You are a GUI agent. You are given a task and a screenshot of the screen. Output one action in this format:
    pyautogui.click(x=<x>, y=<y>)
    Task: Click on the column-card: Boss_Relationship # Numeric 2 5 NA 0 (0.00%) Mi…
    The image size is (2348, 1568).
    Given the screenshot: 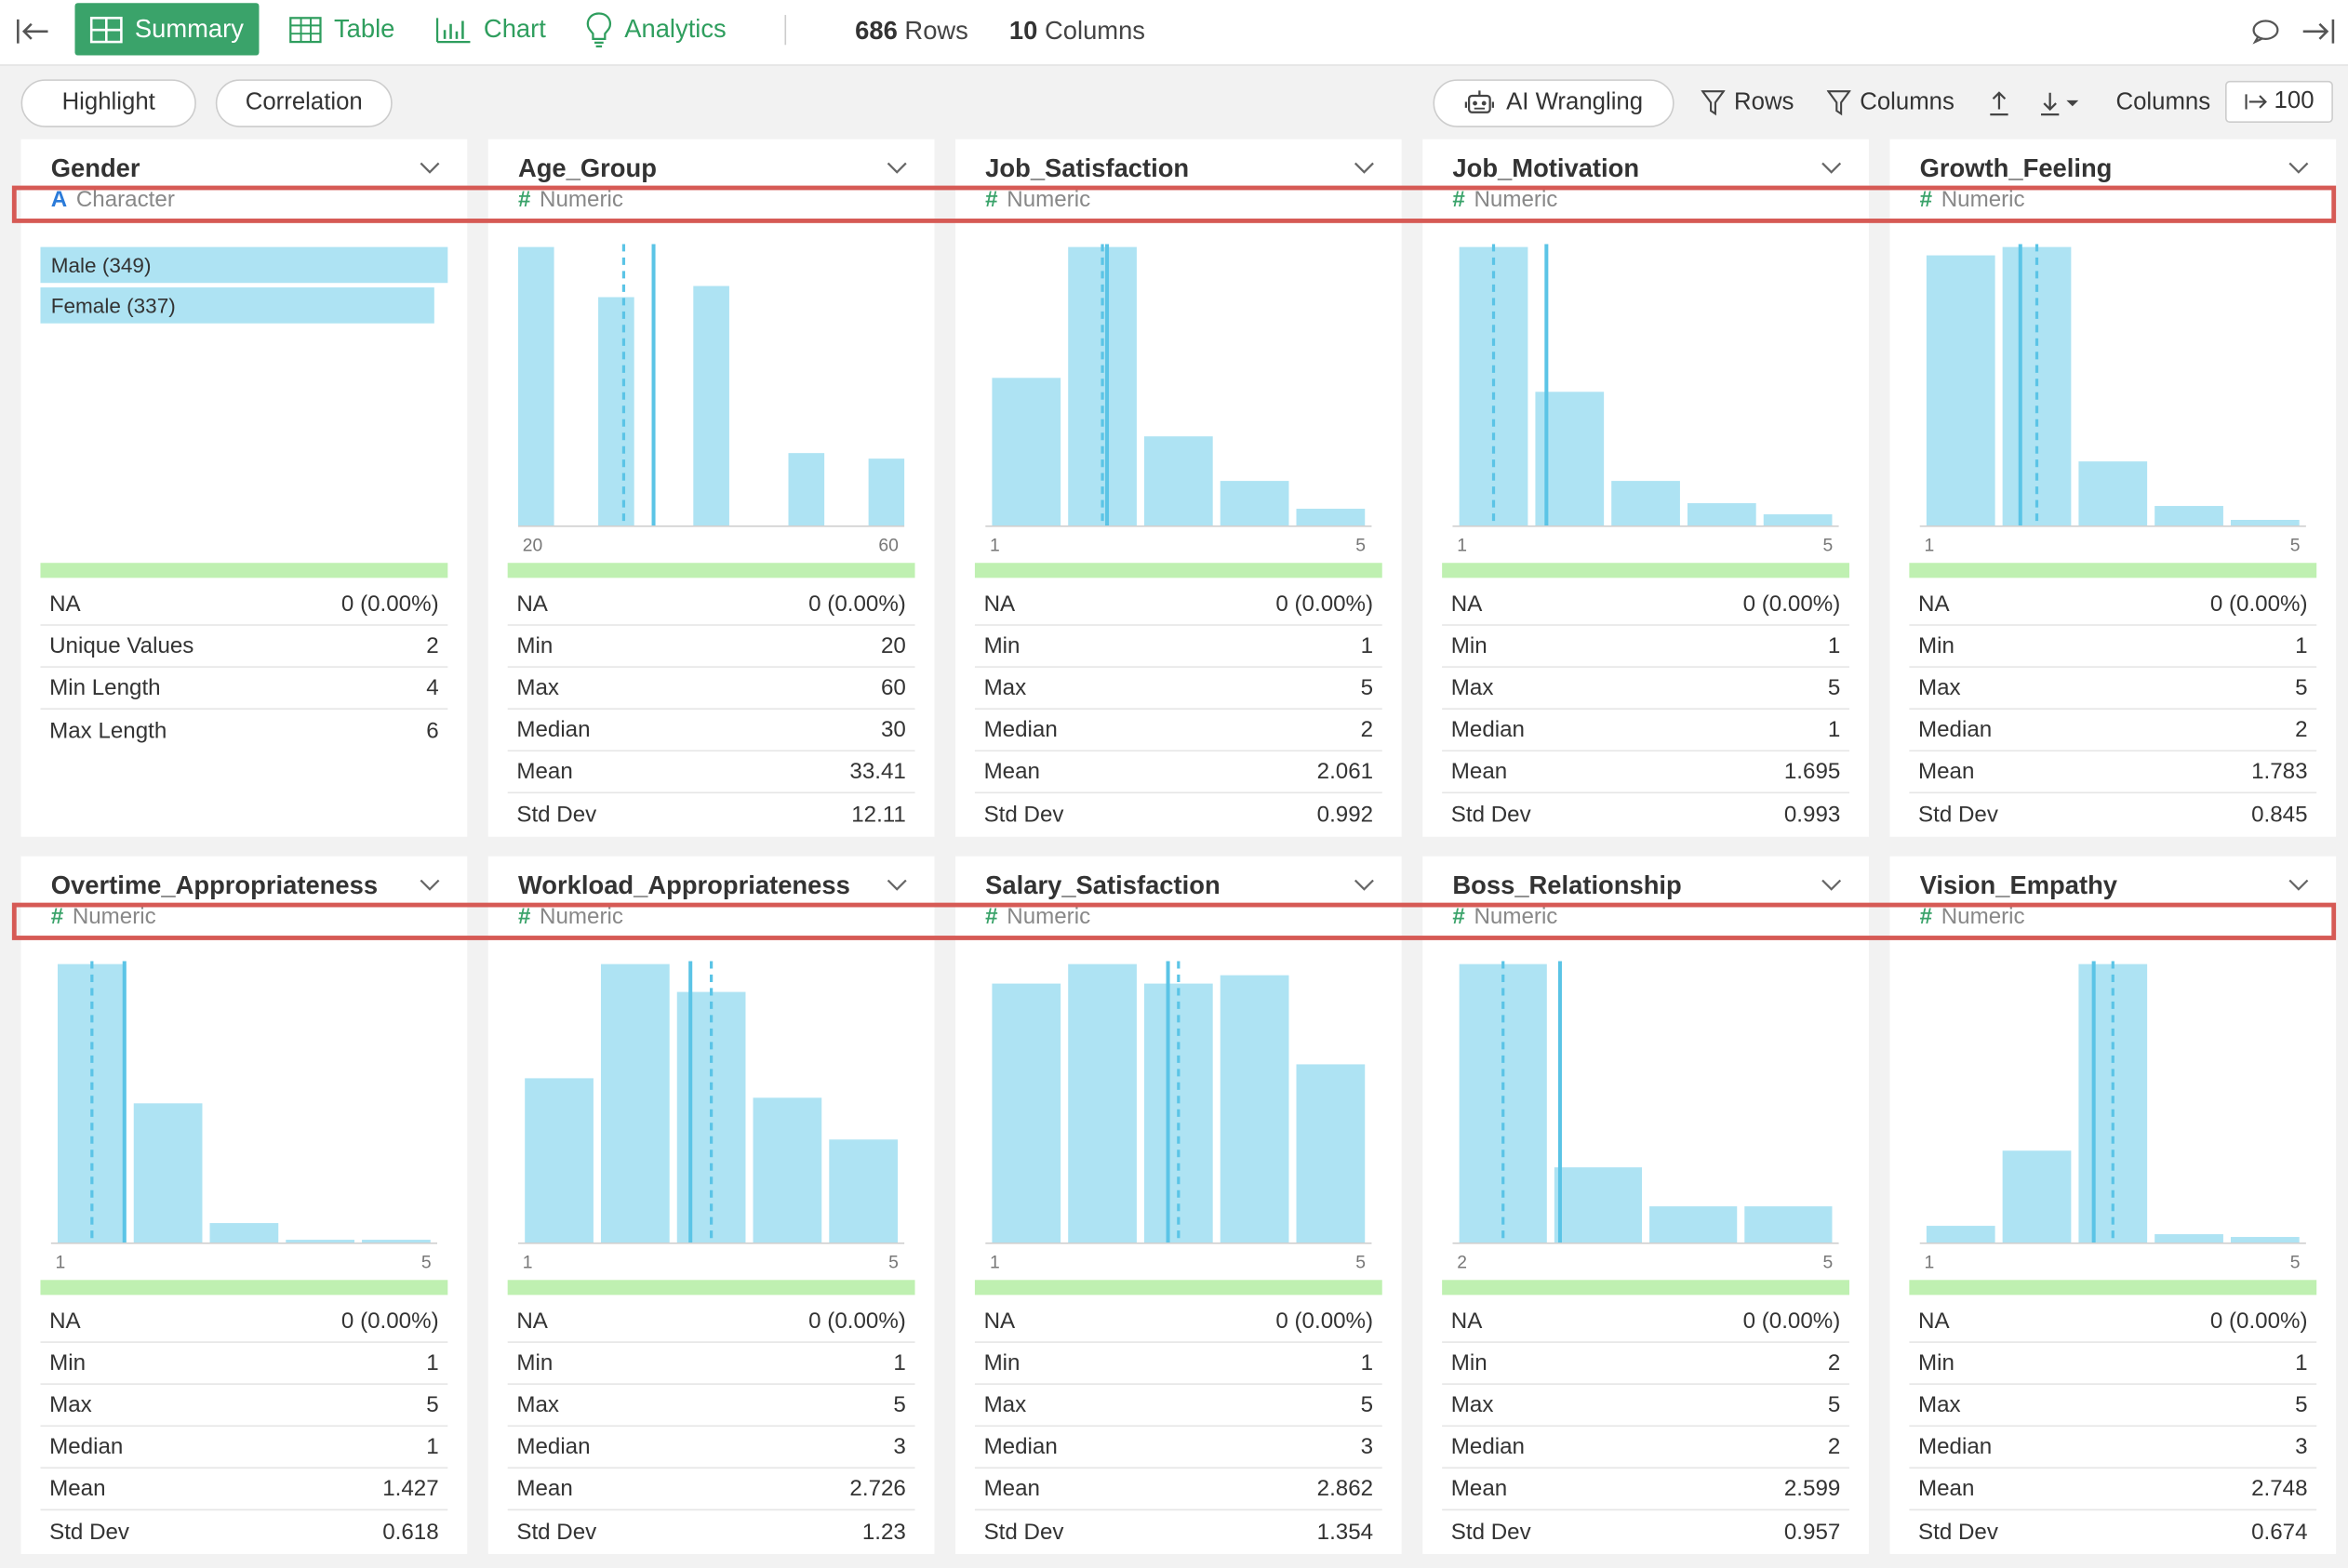 What is the action you would take?
    pyautogui.click(x=1646, y=1205)
    